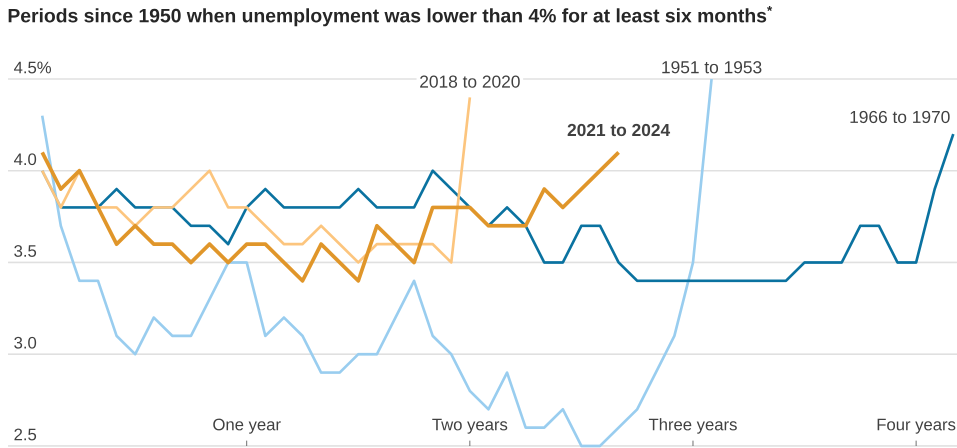 This screenshot has height=448, width=957. Describe the element at coordinates (619, 130) in the screenshot. I see `series-label: 2021 to 2024` at that location.